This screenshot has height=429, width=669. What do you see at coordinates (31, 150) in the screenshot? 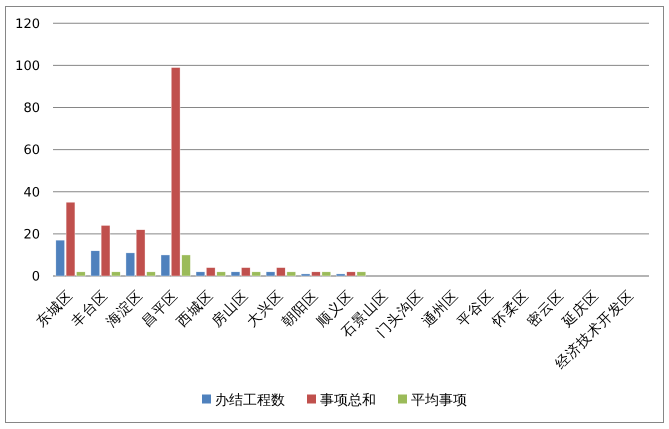
I see `y-tick-label: 60` at bounding box center [31, 150].